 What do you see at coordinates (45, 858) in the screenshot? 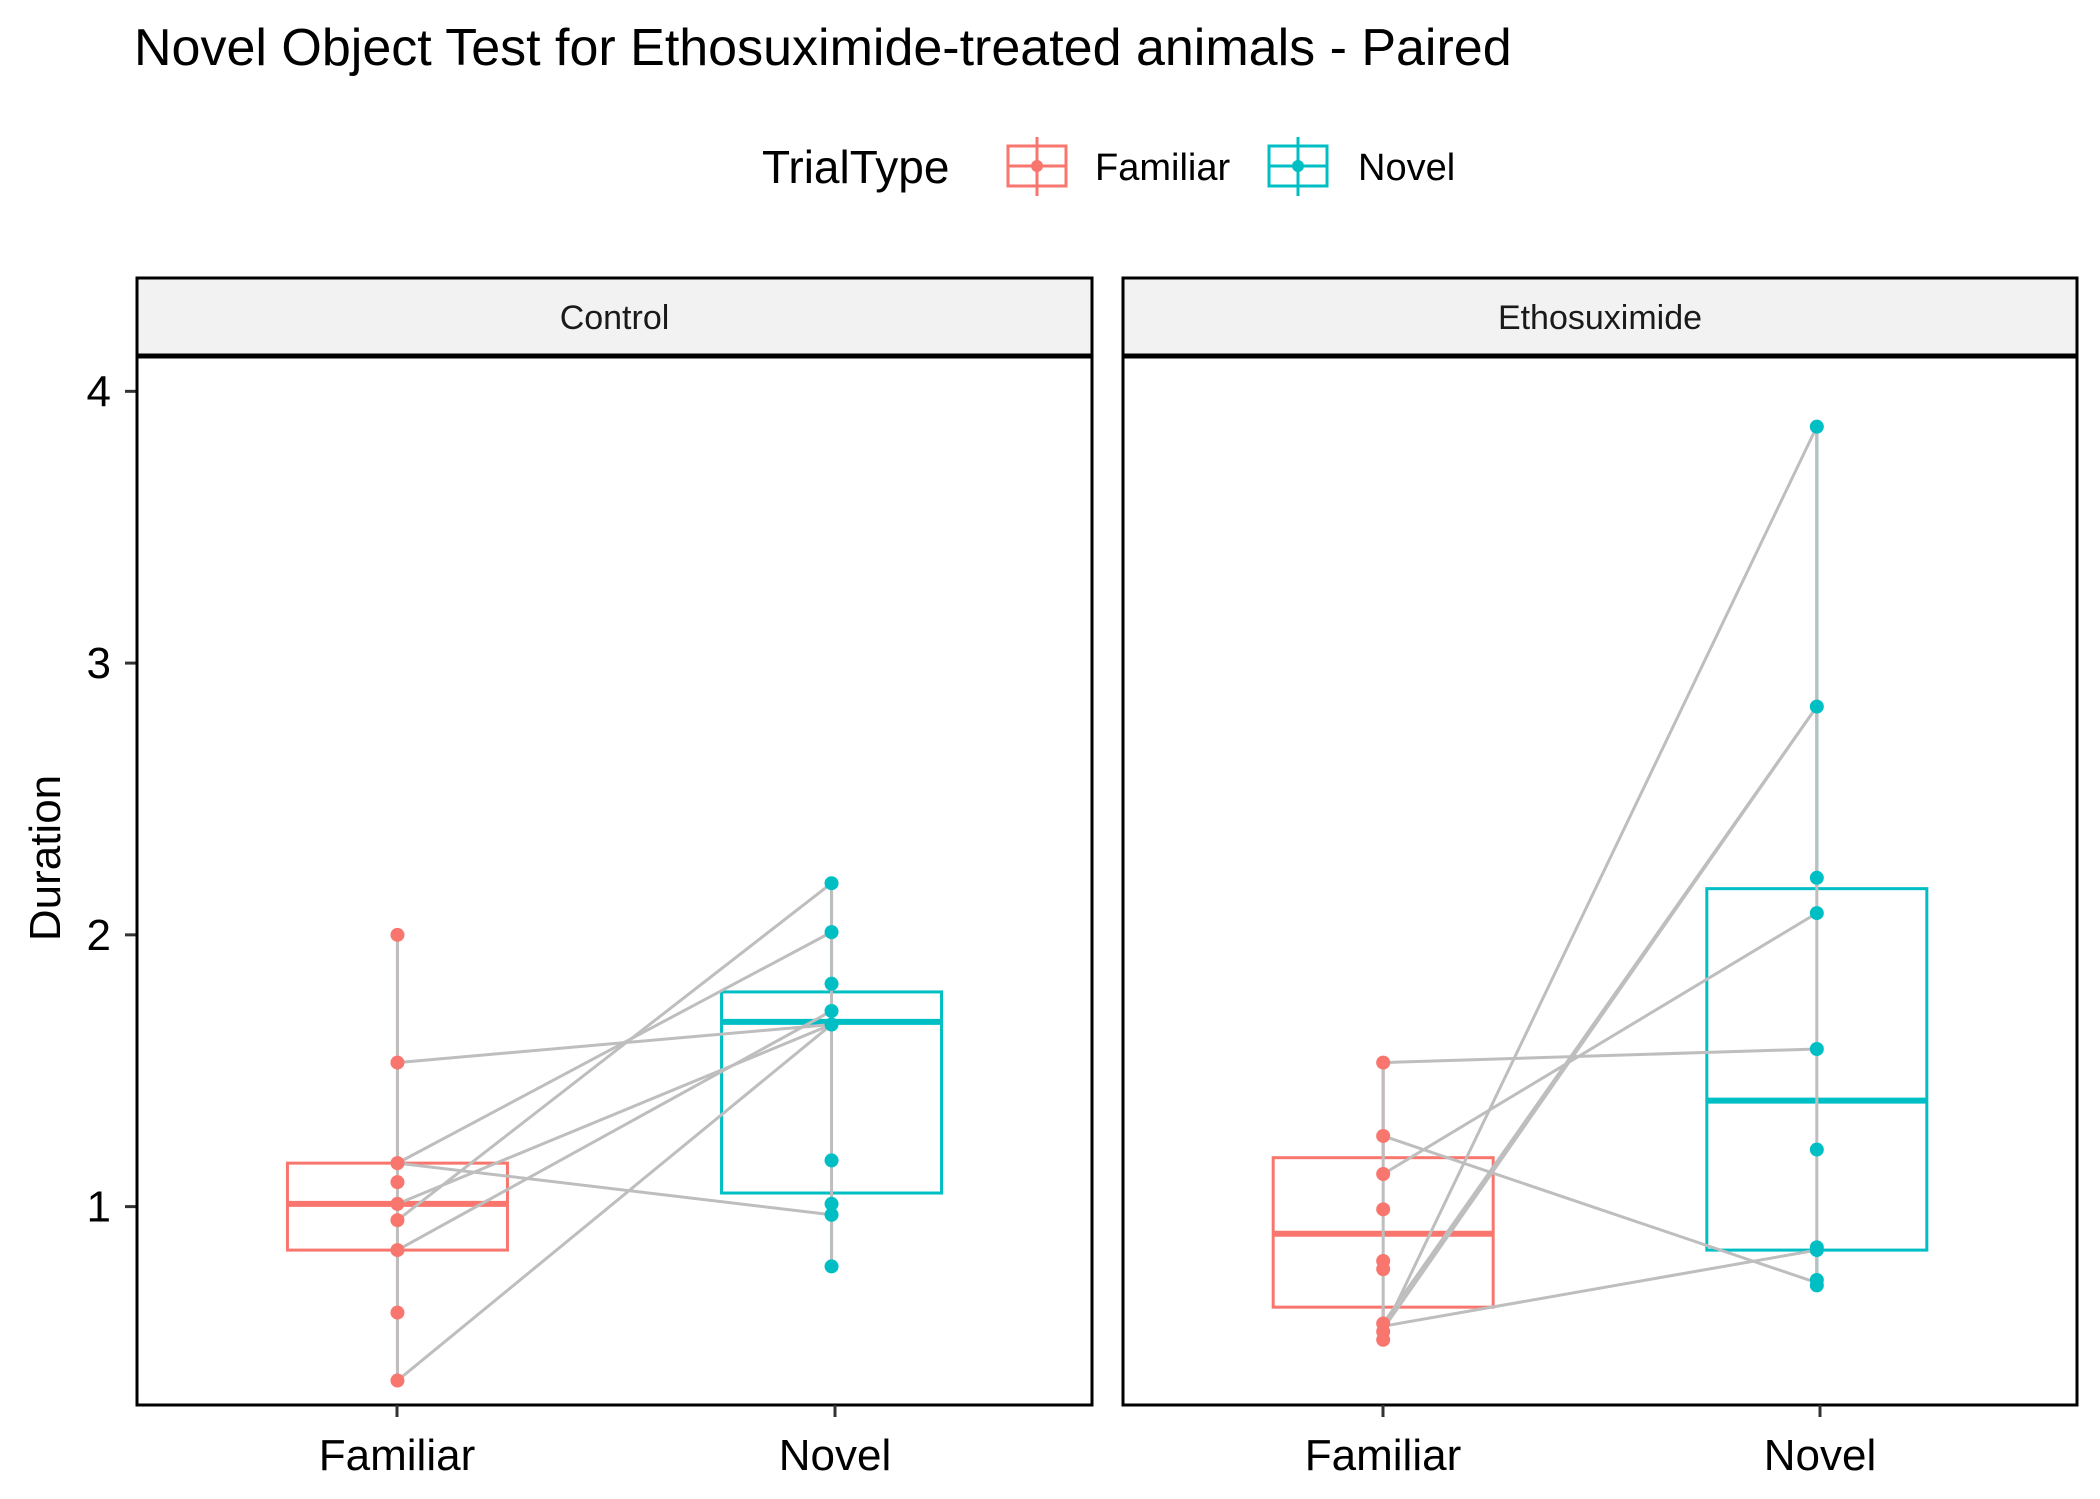
I see `y-axis-title: Duration` at bounding box center [45, 858].